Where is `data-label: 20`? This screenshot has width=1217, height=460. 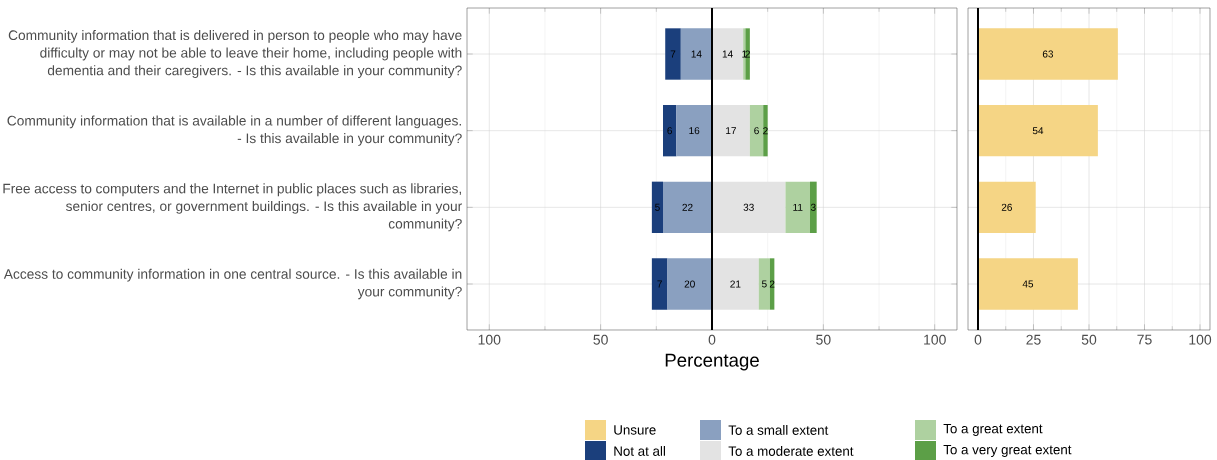
data-label: 20 is located at coordinates (689, 284).